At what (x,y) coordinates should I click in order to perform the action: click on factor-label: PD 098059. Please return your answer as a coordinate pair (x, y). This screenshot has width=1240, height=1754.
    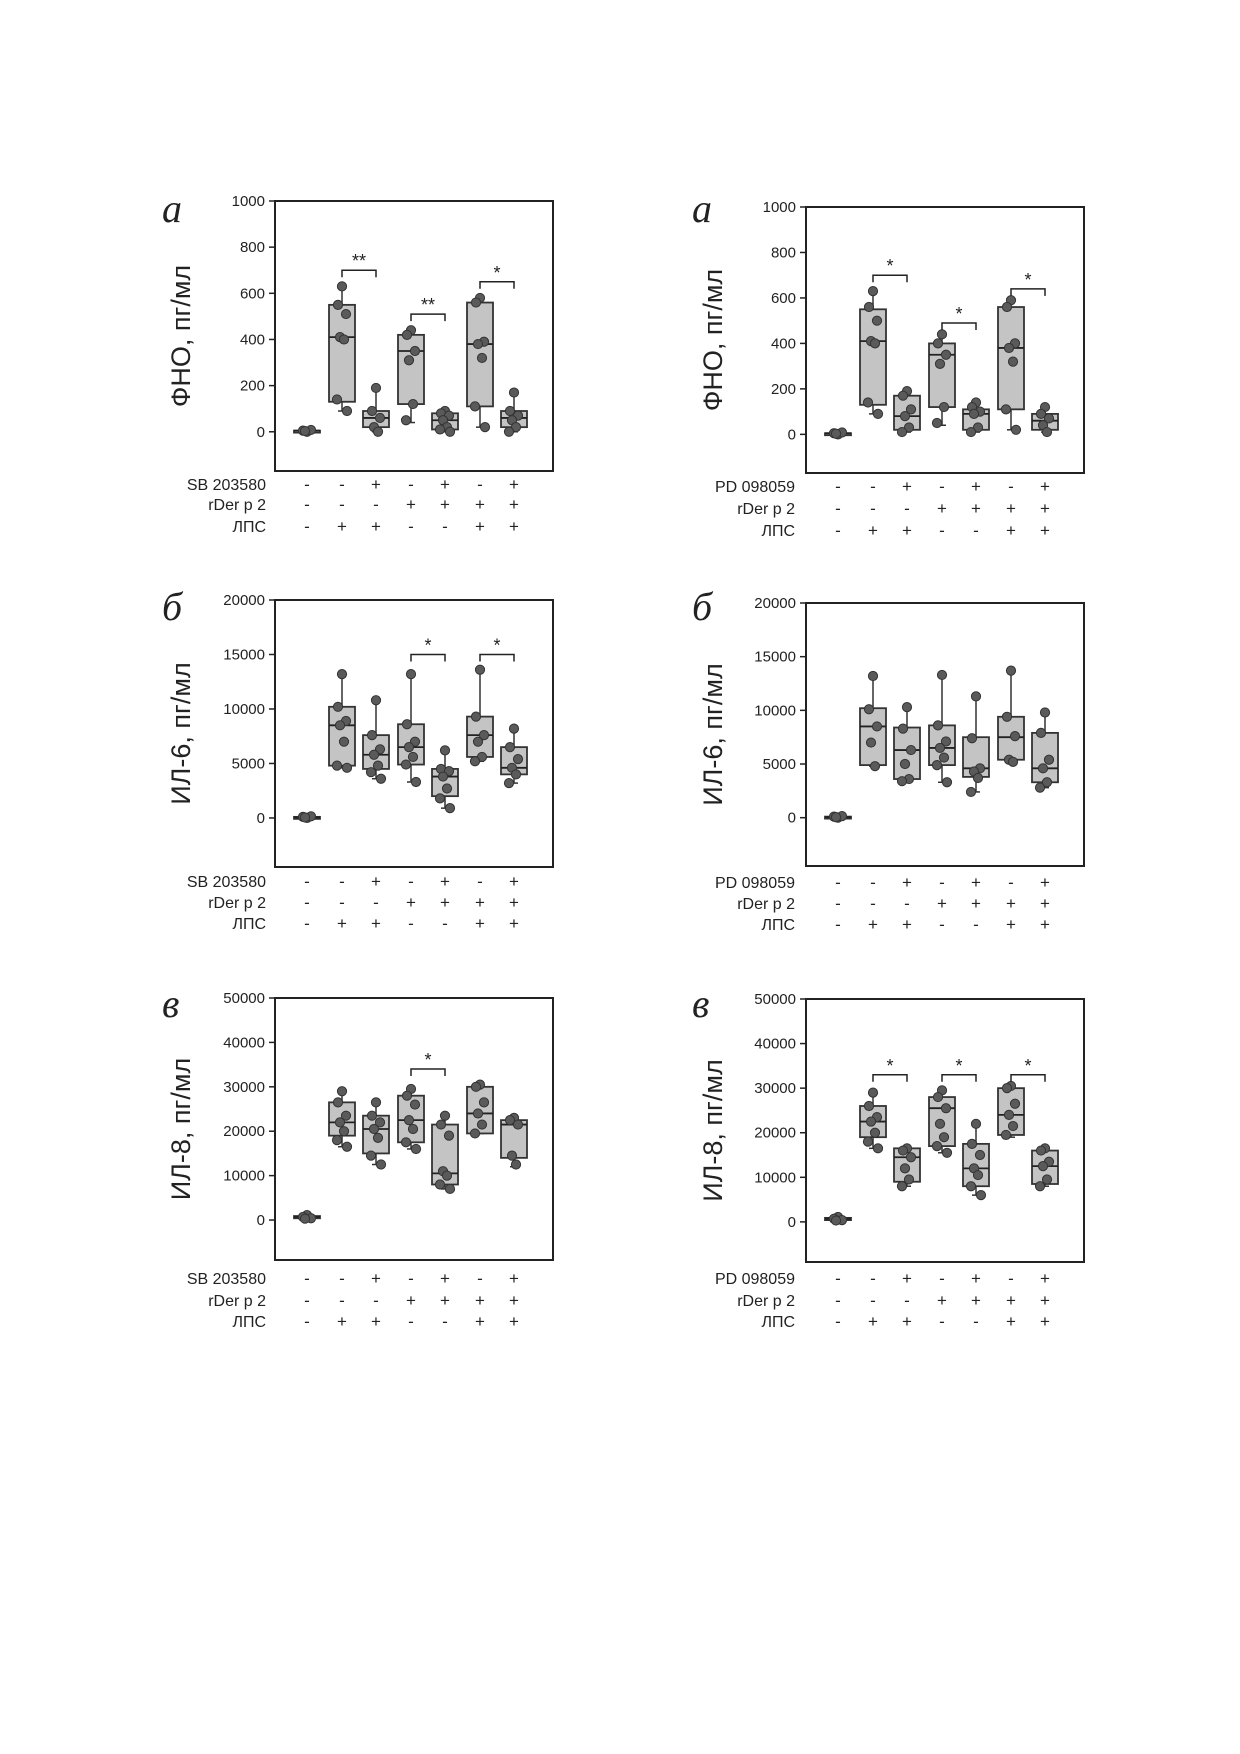
    Looking at the image, I should click on (755, 1279).